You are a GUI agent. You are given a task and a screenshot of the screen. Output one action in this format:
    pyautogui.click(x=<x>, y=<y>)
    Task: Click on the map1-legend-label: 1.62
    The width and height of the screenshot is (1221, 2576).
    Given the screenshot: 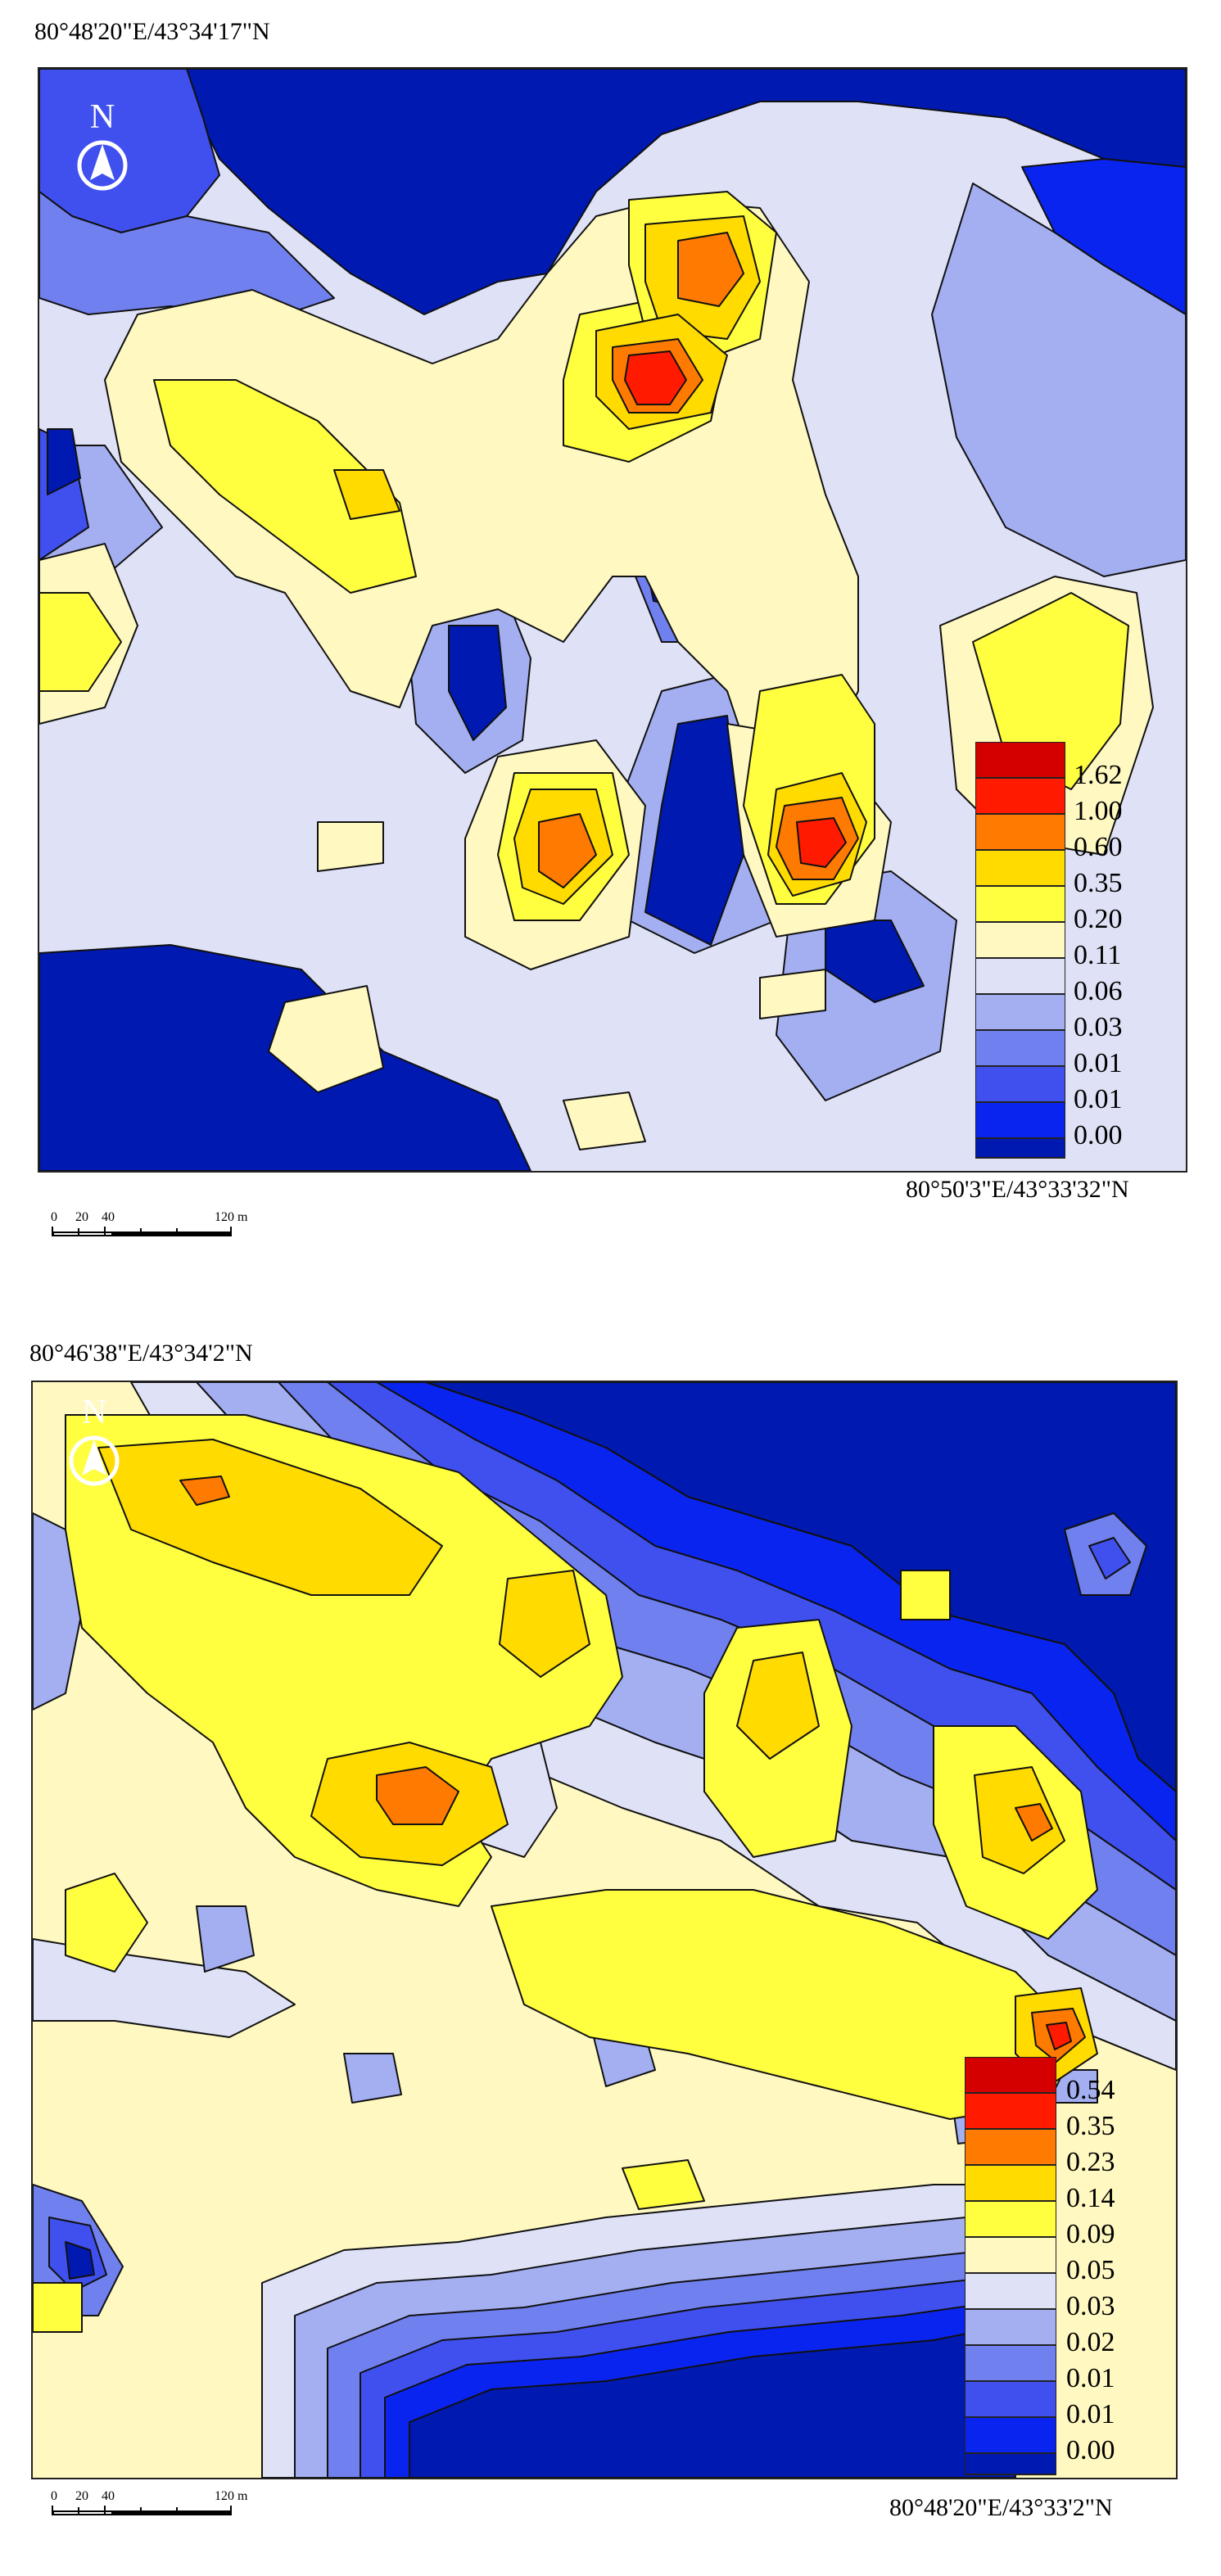 What is the action you would take?
    pyautogui.click(x=1098, y=775)
    